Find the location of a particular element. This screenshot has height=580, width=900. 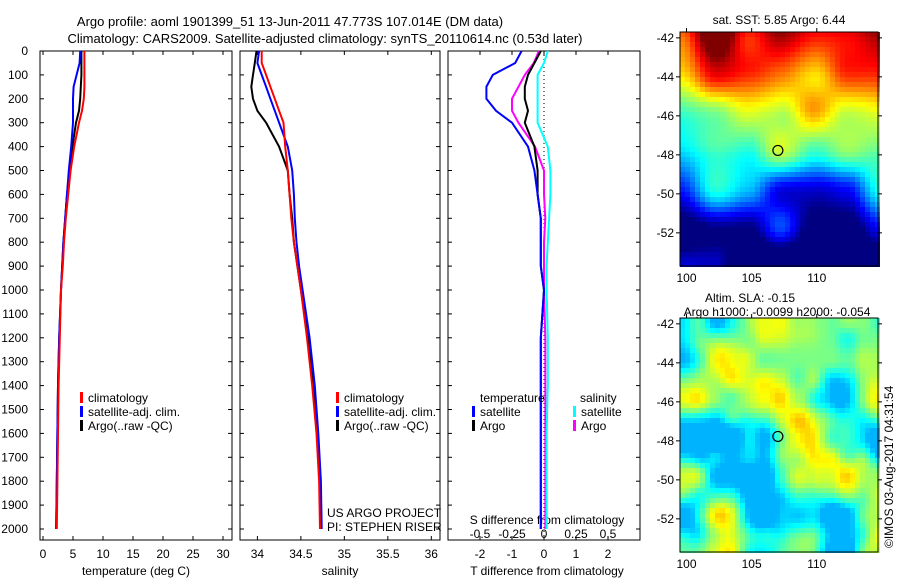

map-x-tick-label: 105 is located at coordinates (752, 278).